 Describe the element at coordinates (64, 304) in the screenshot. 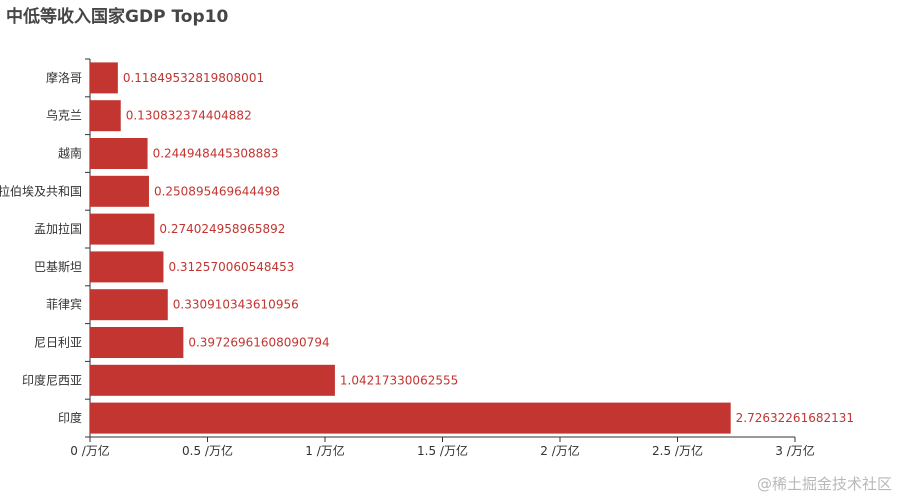

I see `y-tick-label: 菲律宾` at that location.